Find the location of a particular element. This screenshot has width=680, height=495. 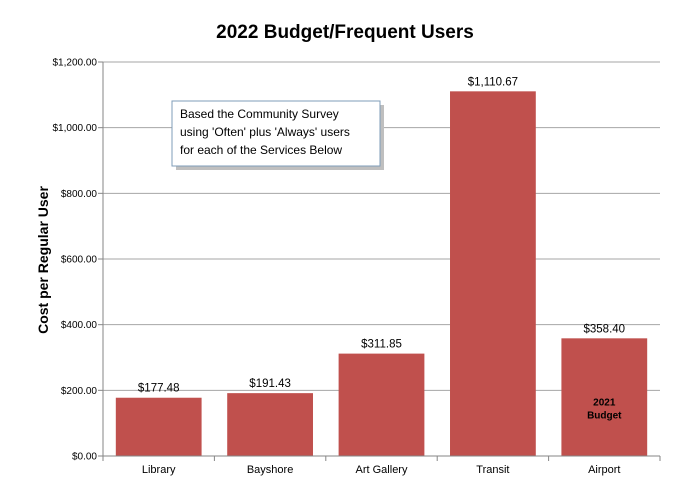

annotation-background is located at coordinates (276, 133).